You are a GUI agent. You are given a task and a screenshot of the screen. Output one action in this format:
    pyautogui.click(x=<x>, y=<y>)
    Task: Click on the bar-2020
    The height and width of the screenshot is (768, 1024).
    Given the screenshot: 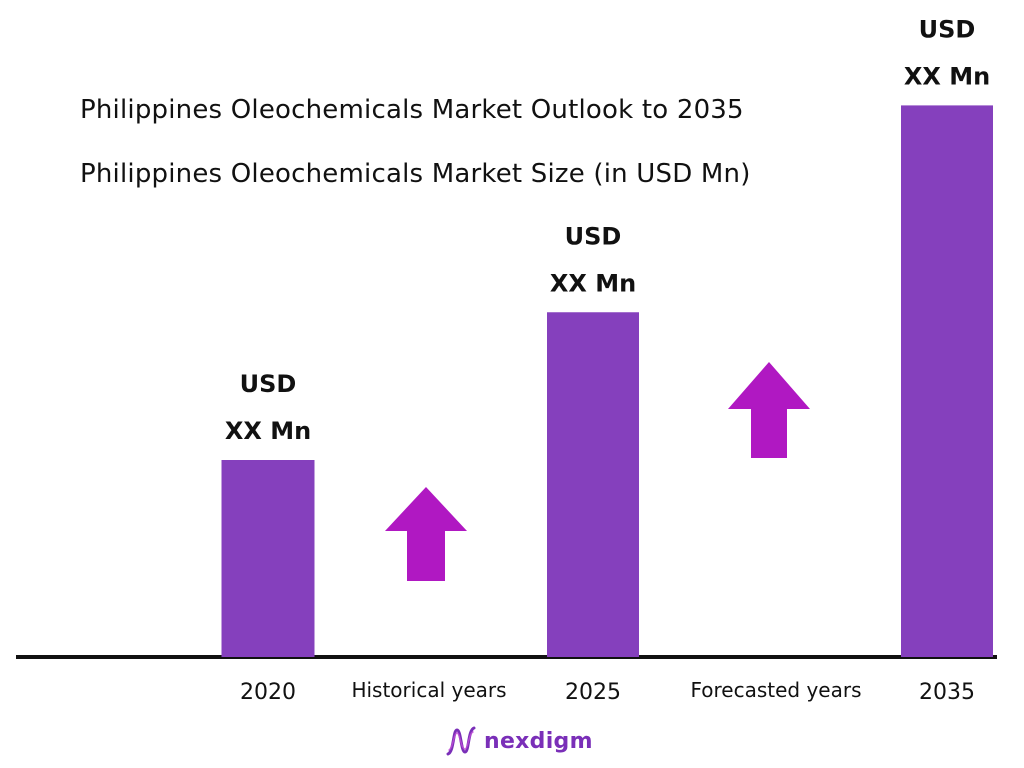 What is the action you would take?
    pyautogui.click(x=268, y=558)
    